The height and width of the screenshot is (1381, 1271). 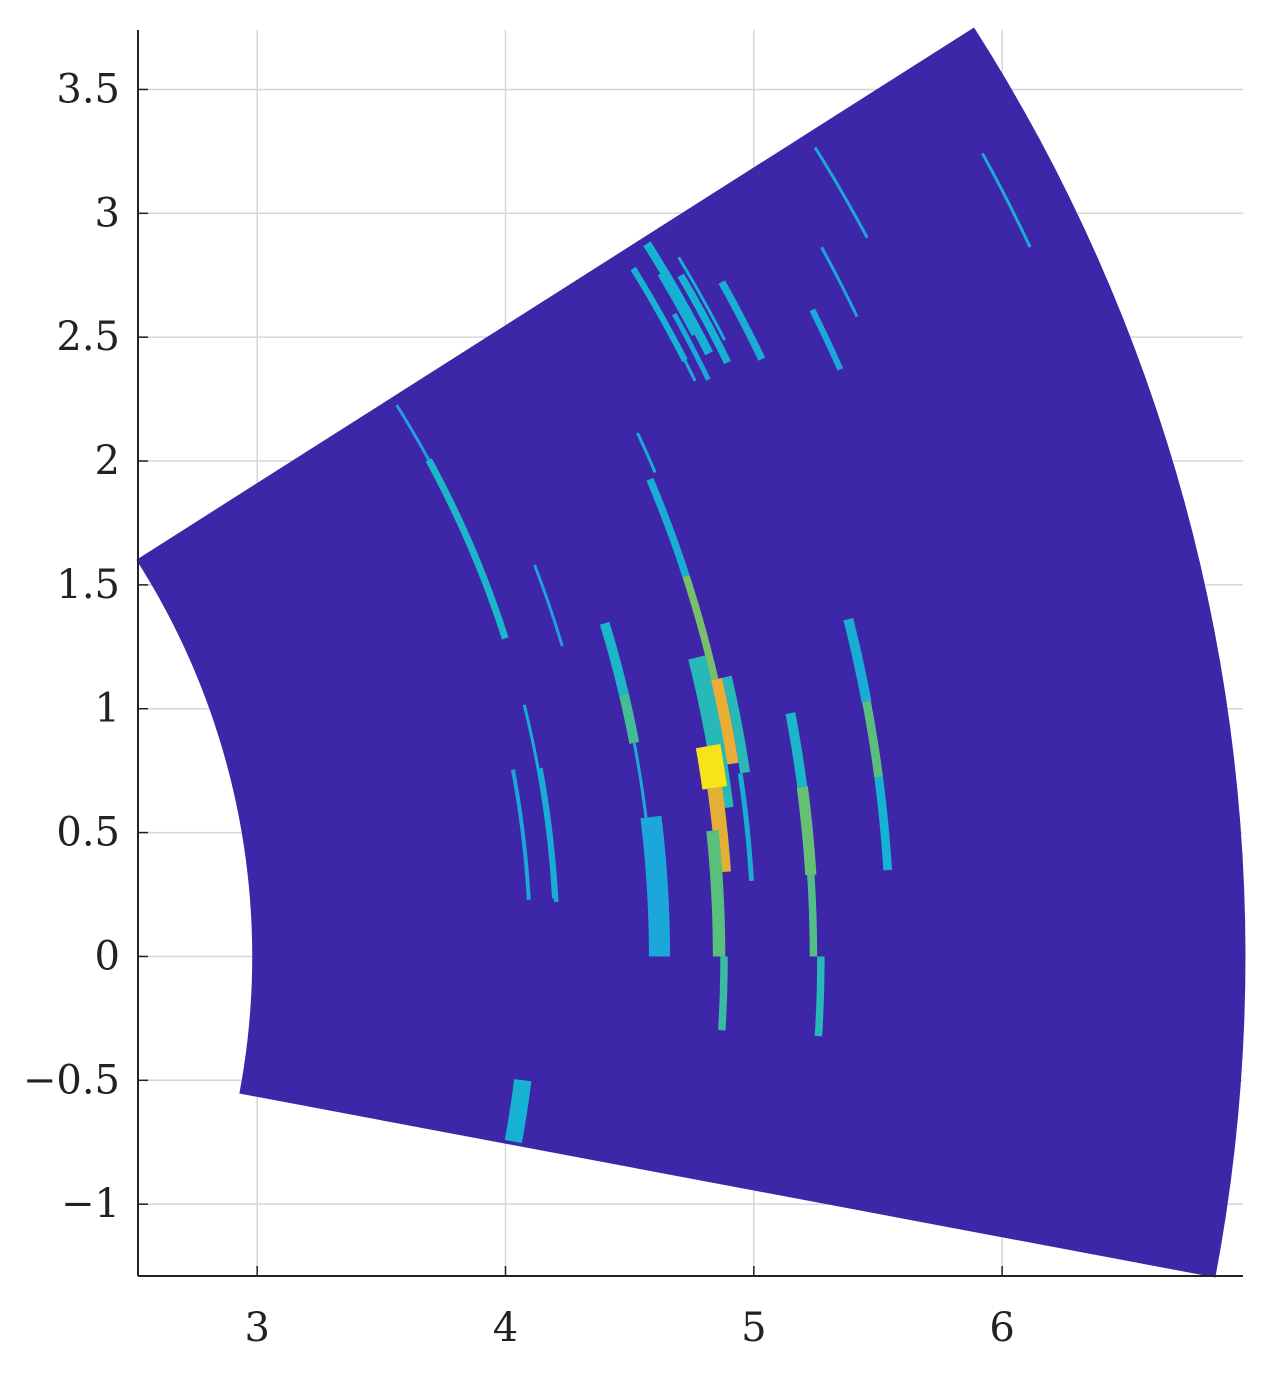 What do you see at coordinates (88, 89) in the screenshot?
I see `y-tick-label-9: 3.5` at bounding box center [88, 89].